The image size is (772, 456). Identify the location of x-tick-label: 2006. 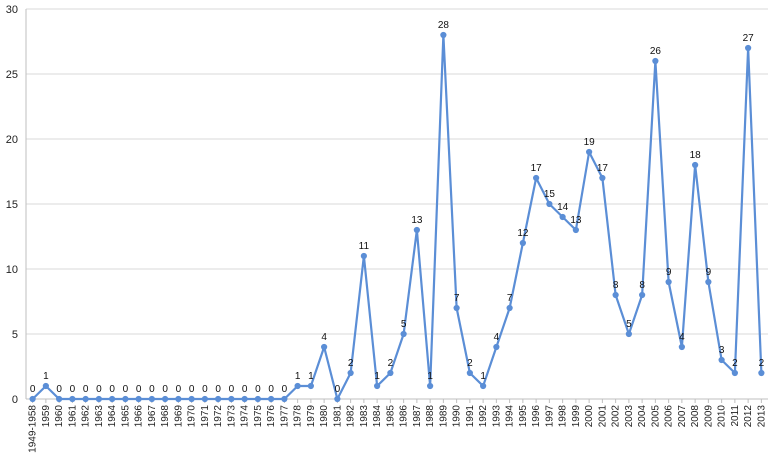
(669, 416).